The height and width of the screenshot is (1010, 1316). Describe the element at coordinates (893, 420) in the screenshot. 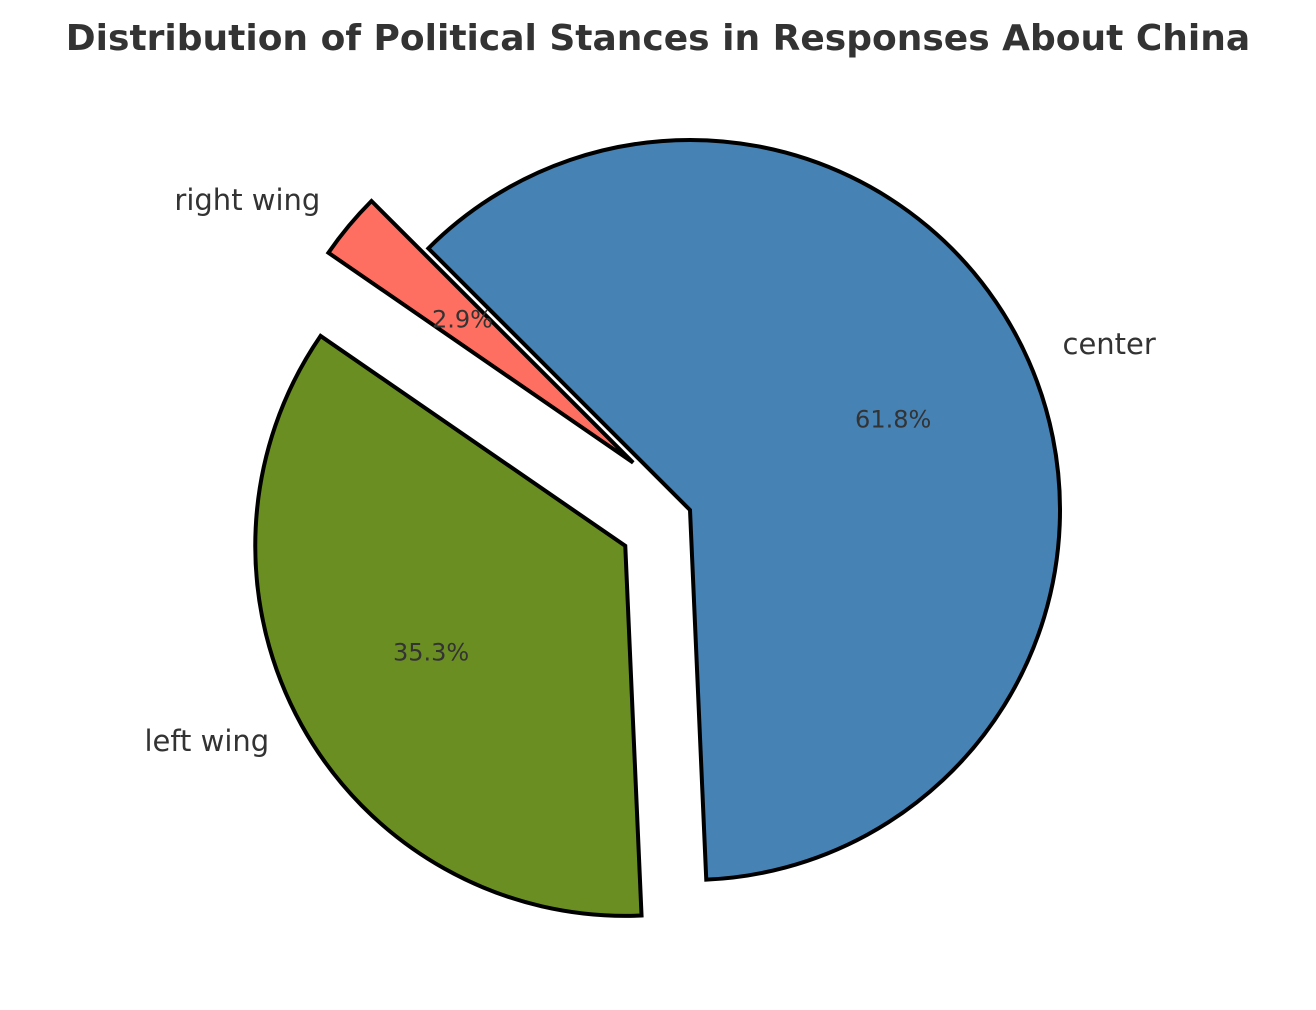

I see `slice-percent-center: 61.8%` at that location.